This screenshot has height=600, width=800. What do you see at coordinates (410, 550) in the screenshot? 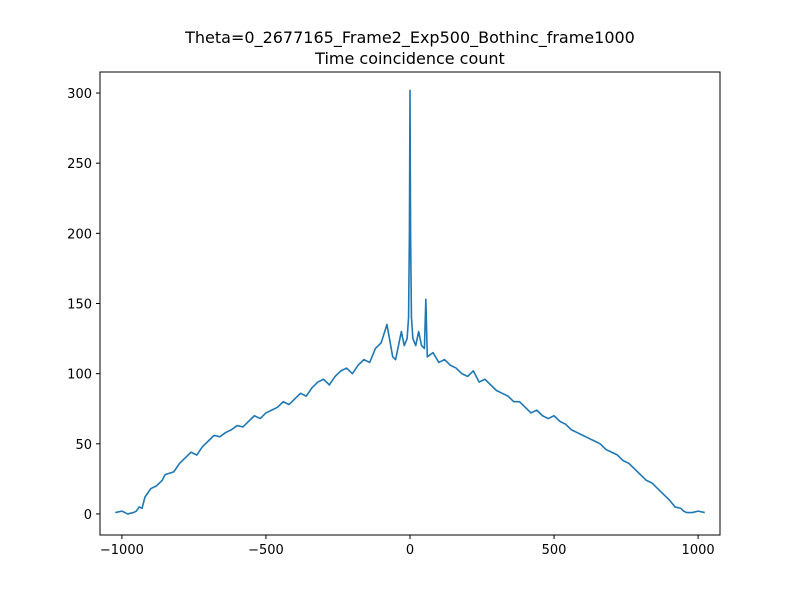
I see `x-tick-label: 0` at bounding box center [410, 550].